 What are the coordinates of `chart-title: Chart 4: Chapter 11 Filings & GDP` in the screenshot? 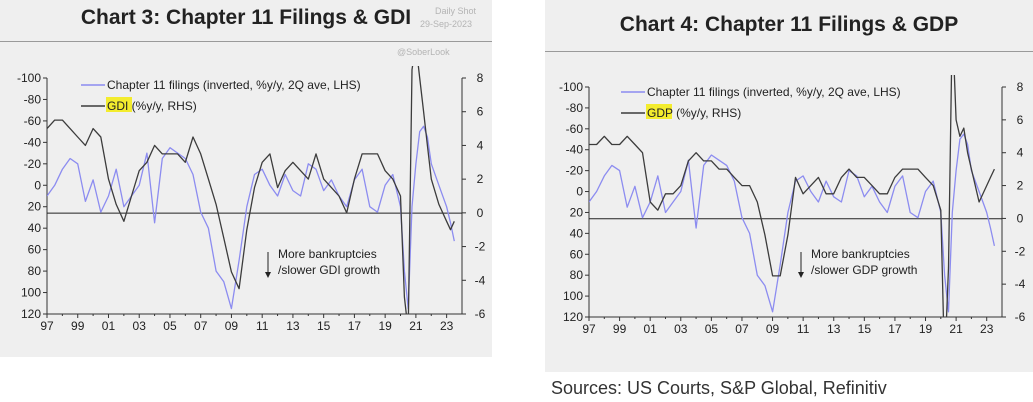 It's located at (789, 24).